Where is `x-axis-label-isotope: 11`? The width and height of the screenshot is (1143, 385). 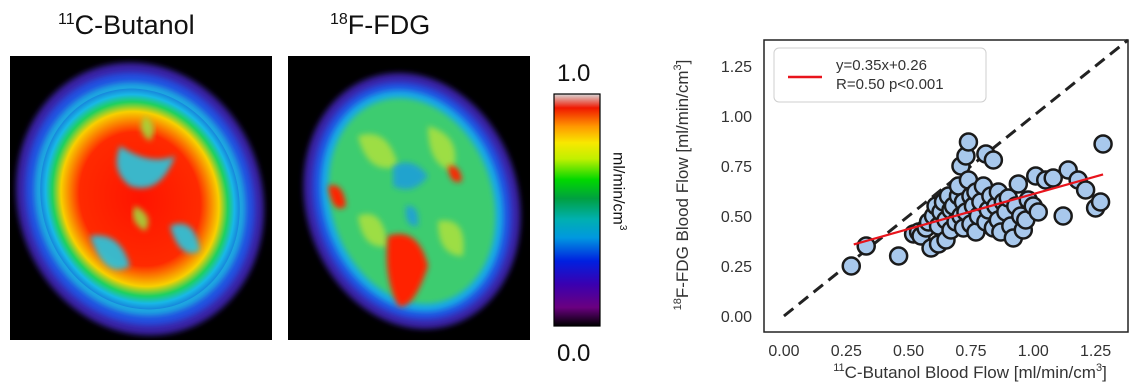
x-axis-label-isotope: 11 is located at coordinates (838, 368).